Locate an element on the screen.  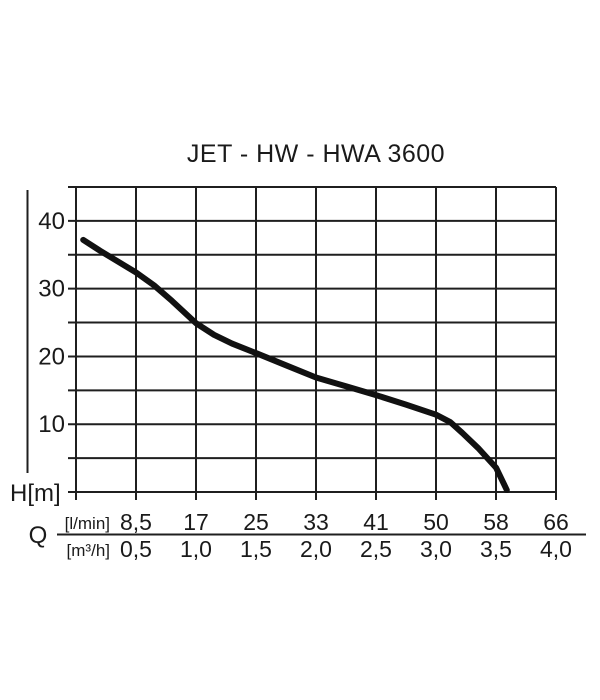
y-tick-label: 40 is located at coordinates (51, 221).